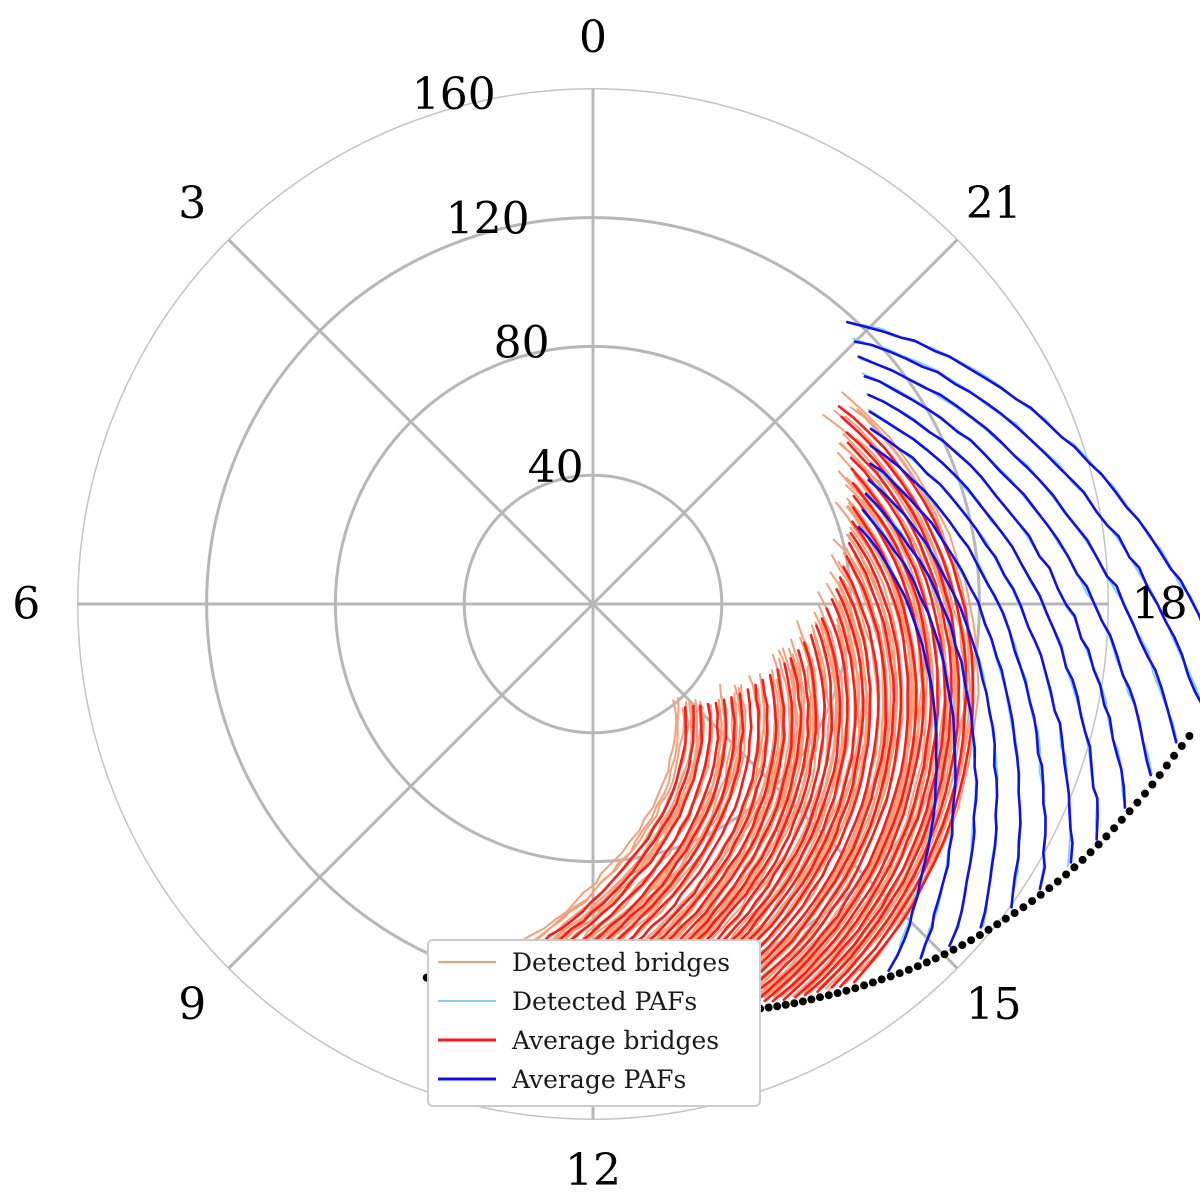  What do you see at coordinates (1160, 604) in the screenshot?
I see `angular-tick-label-18: 18` at bounding box center [1160, 604].